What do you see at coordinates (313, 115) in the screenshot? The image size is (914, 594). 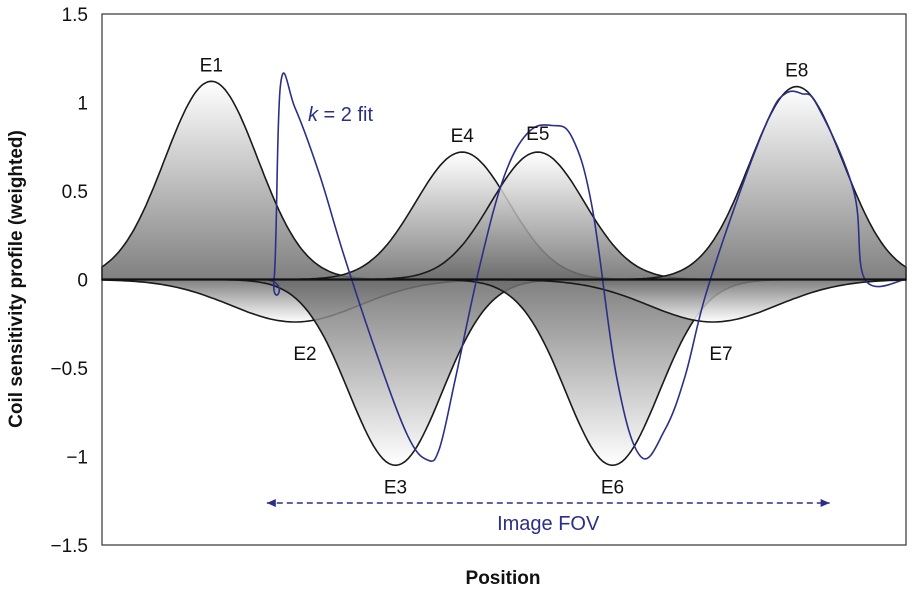 I see `fit-label-k: k` at bounding box center [313, 115].